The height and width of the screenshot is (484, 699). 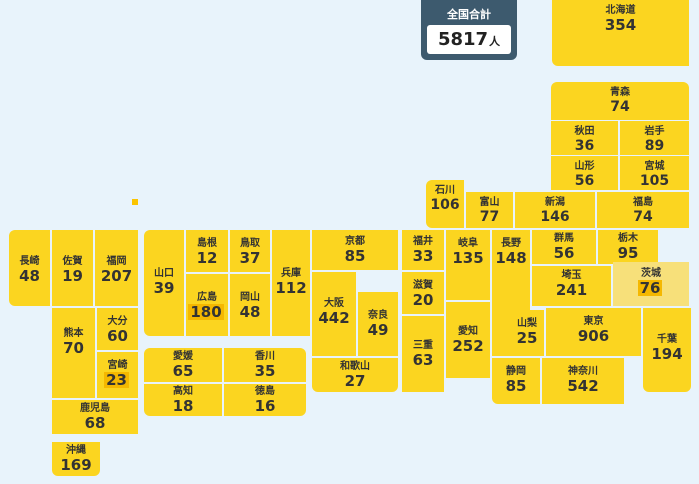 I want to click on pref-okinawa: 沖縄 169, so click(x=76, y=459).